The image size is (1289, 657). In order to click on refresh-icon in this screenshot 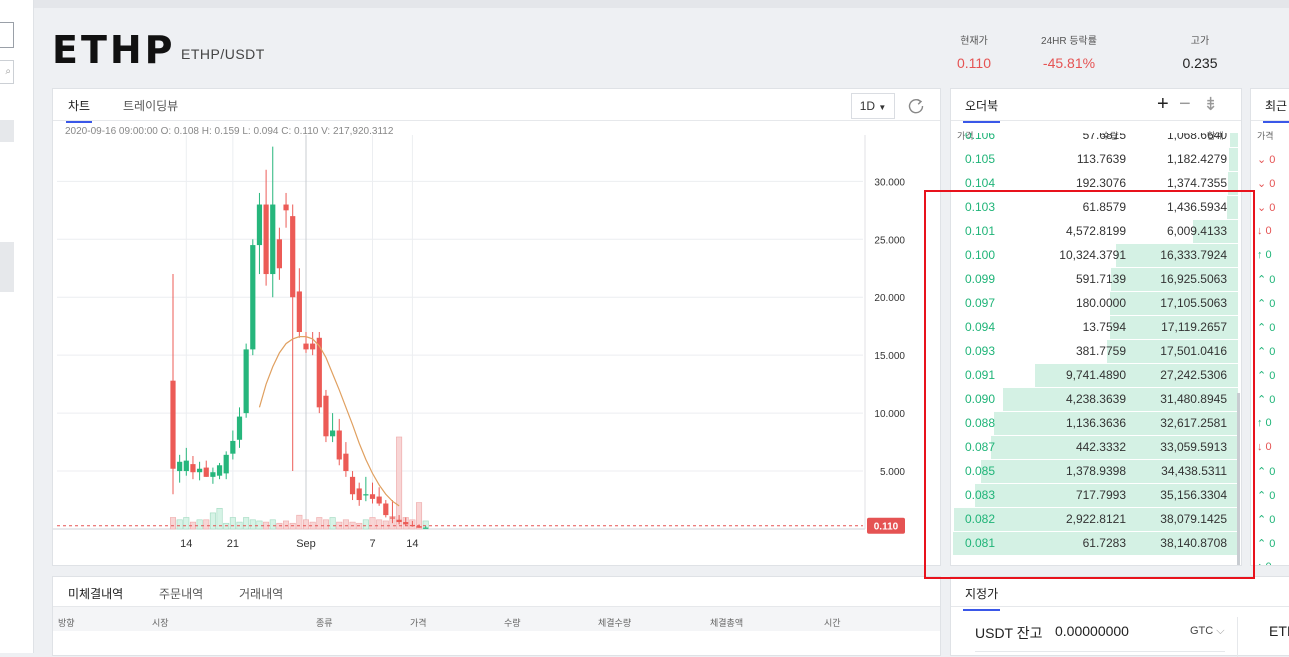, I will do `click(916, 106)`.